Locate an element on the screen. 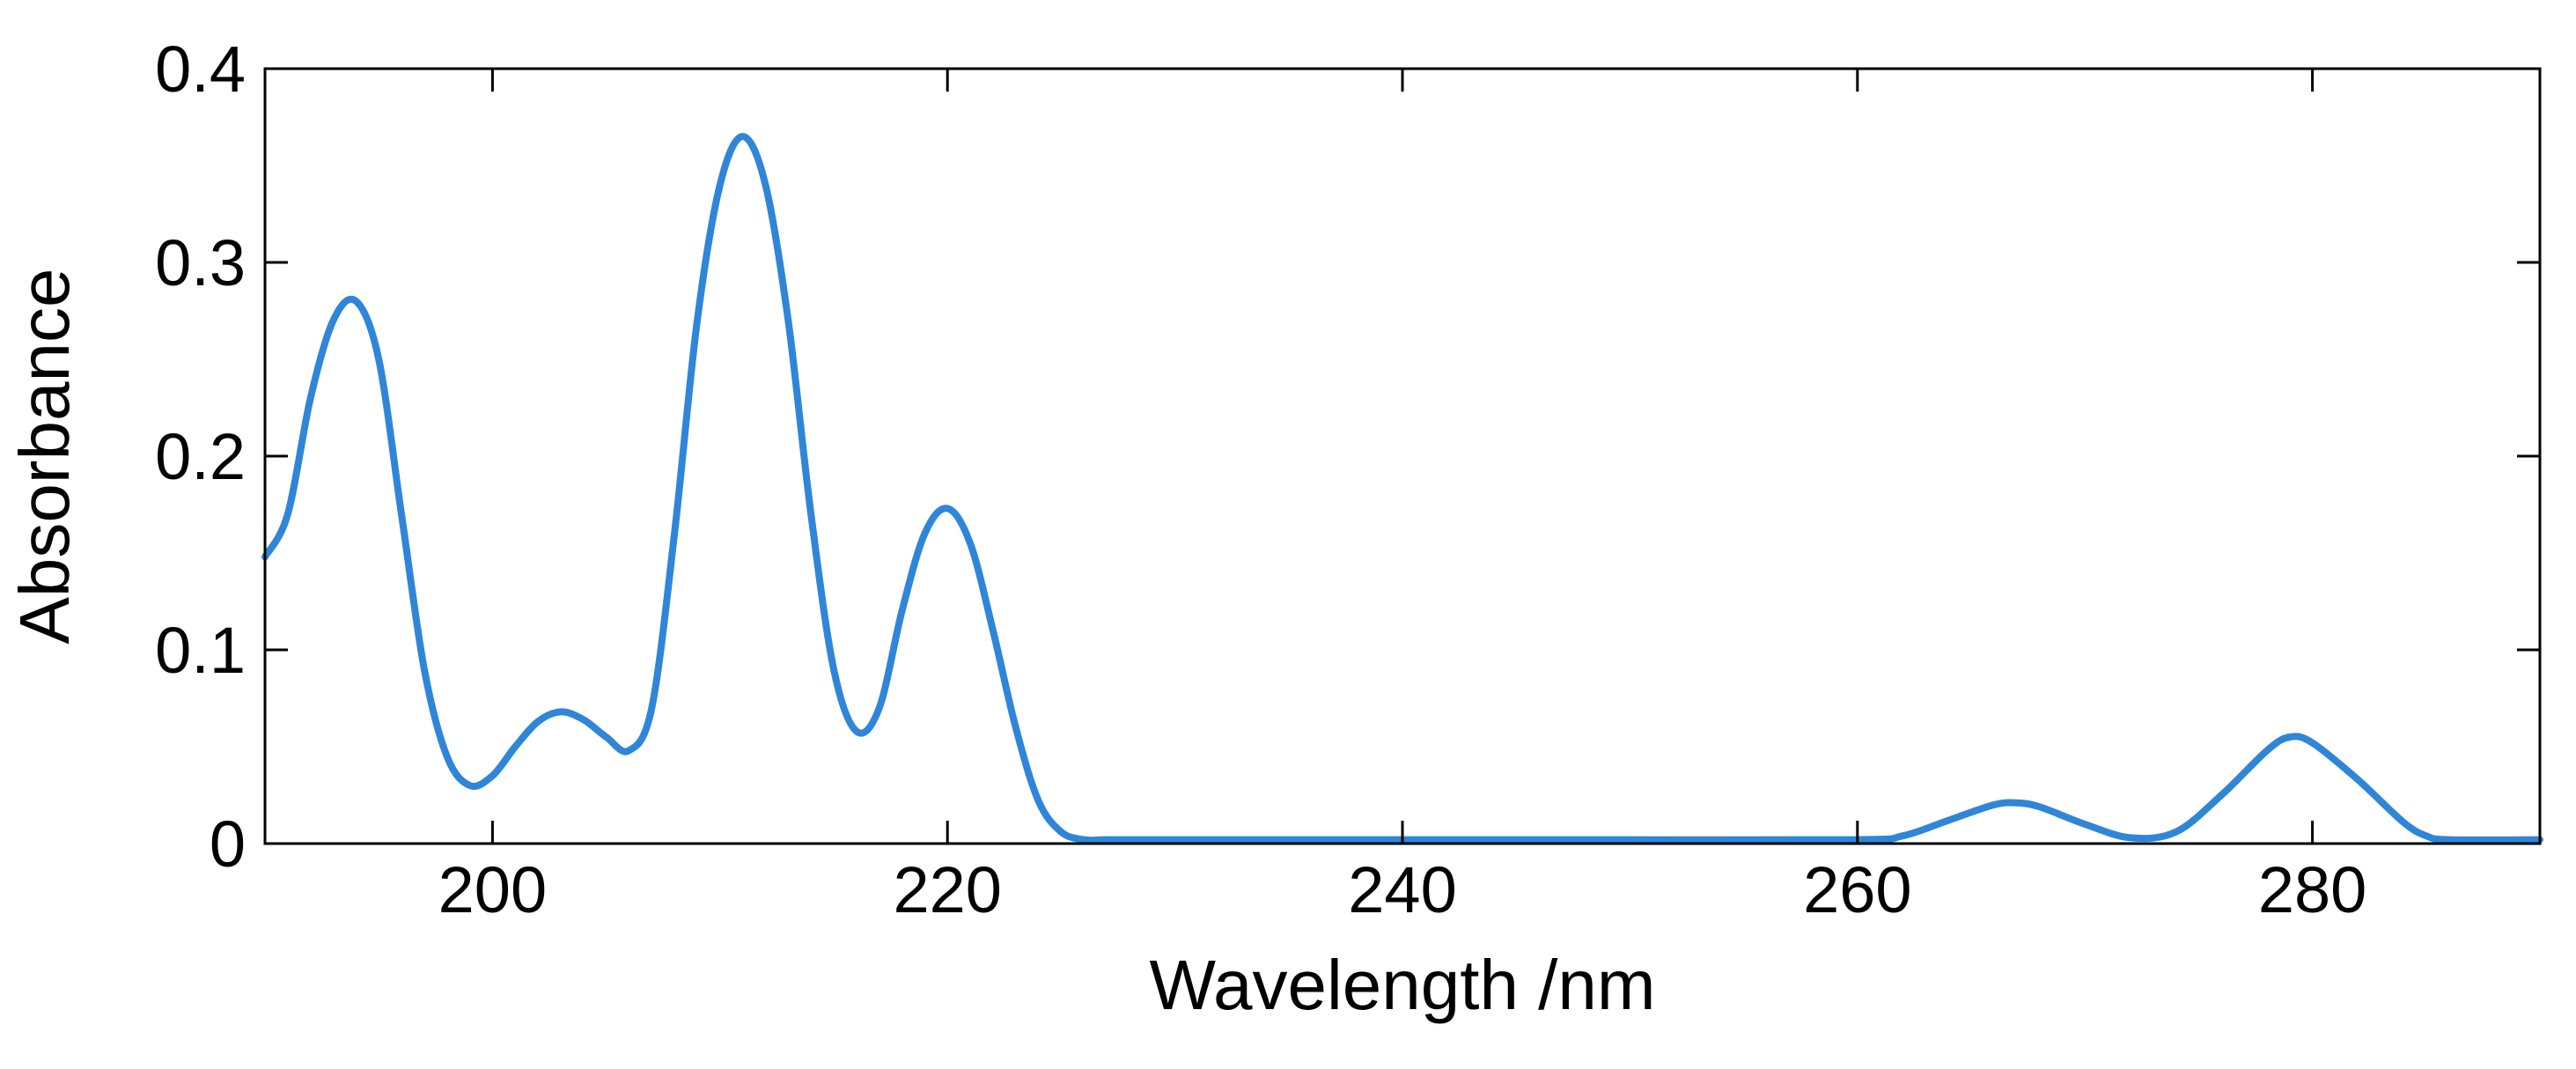  y-tick-label: 0 is located at coordinates (228, 844).